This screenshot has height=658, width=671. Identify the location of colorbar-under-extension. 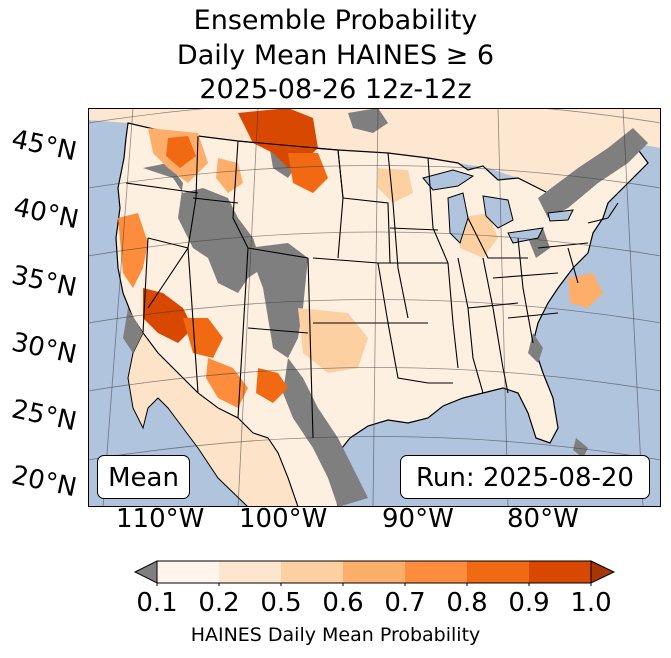
(146, 572).